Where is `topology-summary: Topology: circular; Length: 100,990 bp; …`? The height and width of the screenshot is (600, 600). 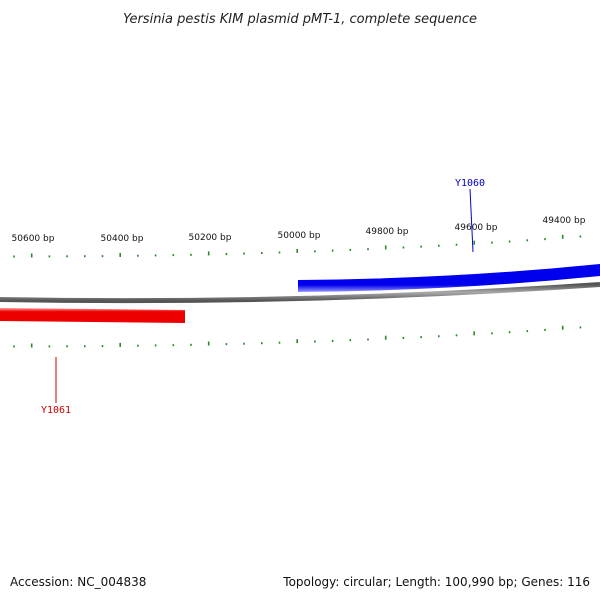 topology-summary: Topology: circular; Length: 100,990 bp; … is located at coordinates (436, 582).